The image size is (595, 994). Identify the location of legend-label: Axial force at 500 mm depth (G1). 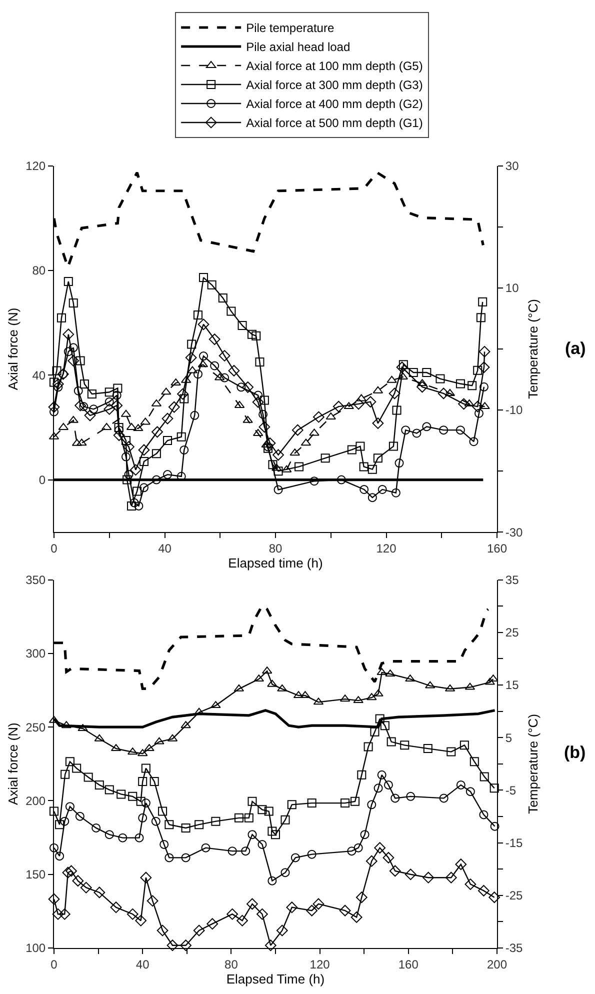
(334, 123).